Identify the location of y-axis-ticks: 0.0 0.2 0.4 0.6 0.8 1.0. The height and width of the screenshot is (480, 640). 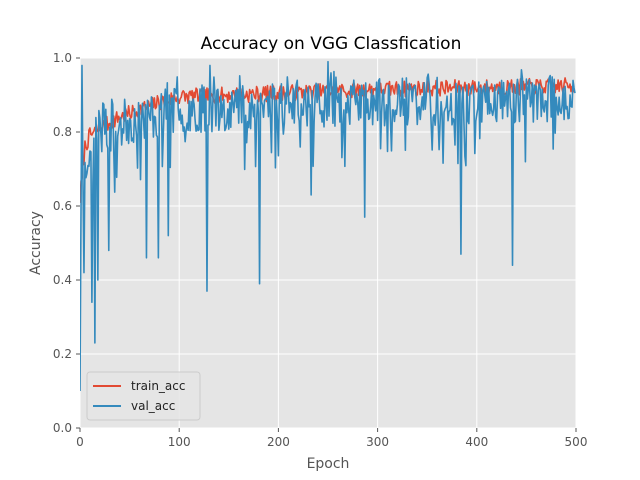
(66, 243).